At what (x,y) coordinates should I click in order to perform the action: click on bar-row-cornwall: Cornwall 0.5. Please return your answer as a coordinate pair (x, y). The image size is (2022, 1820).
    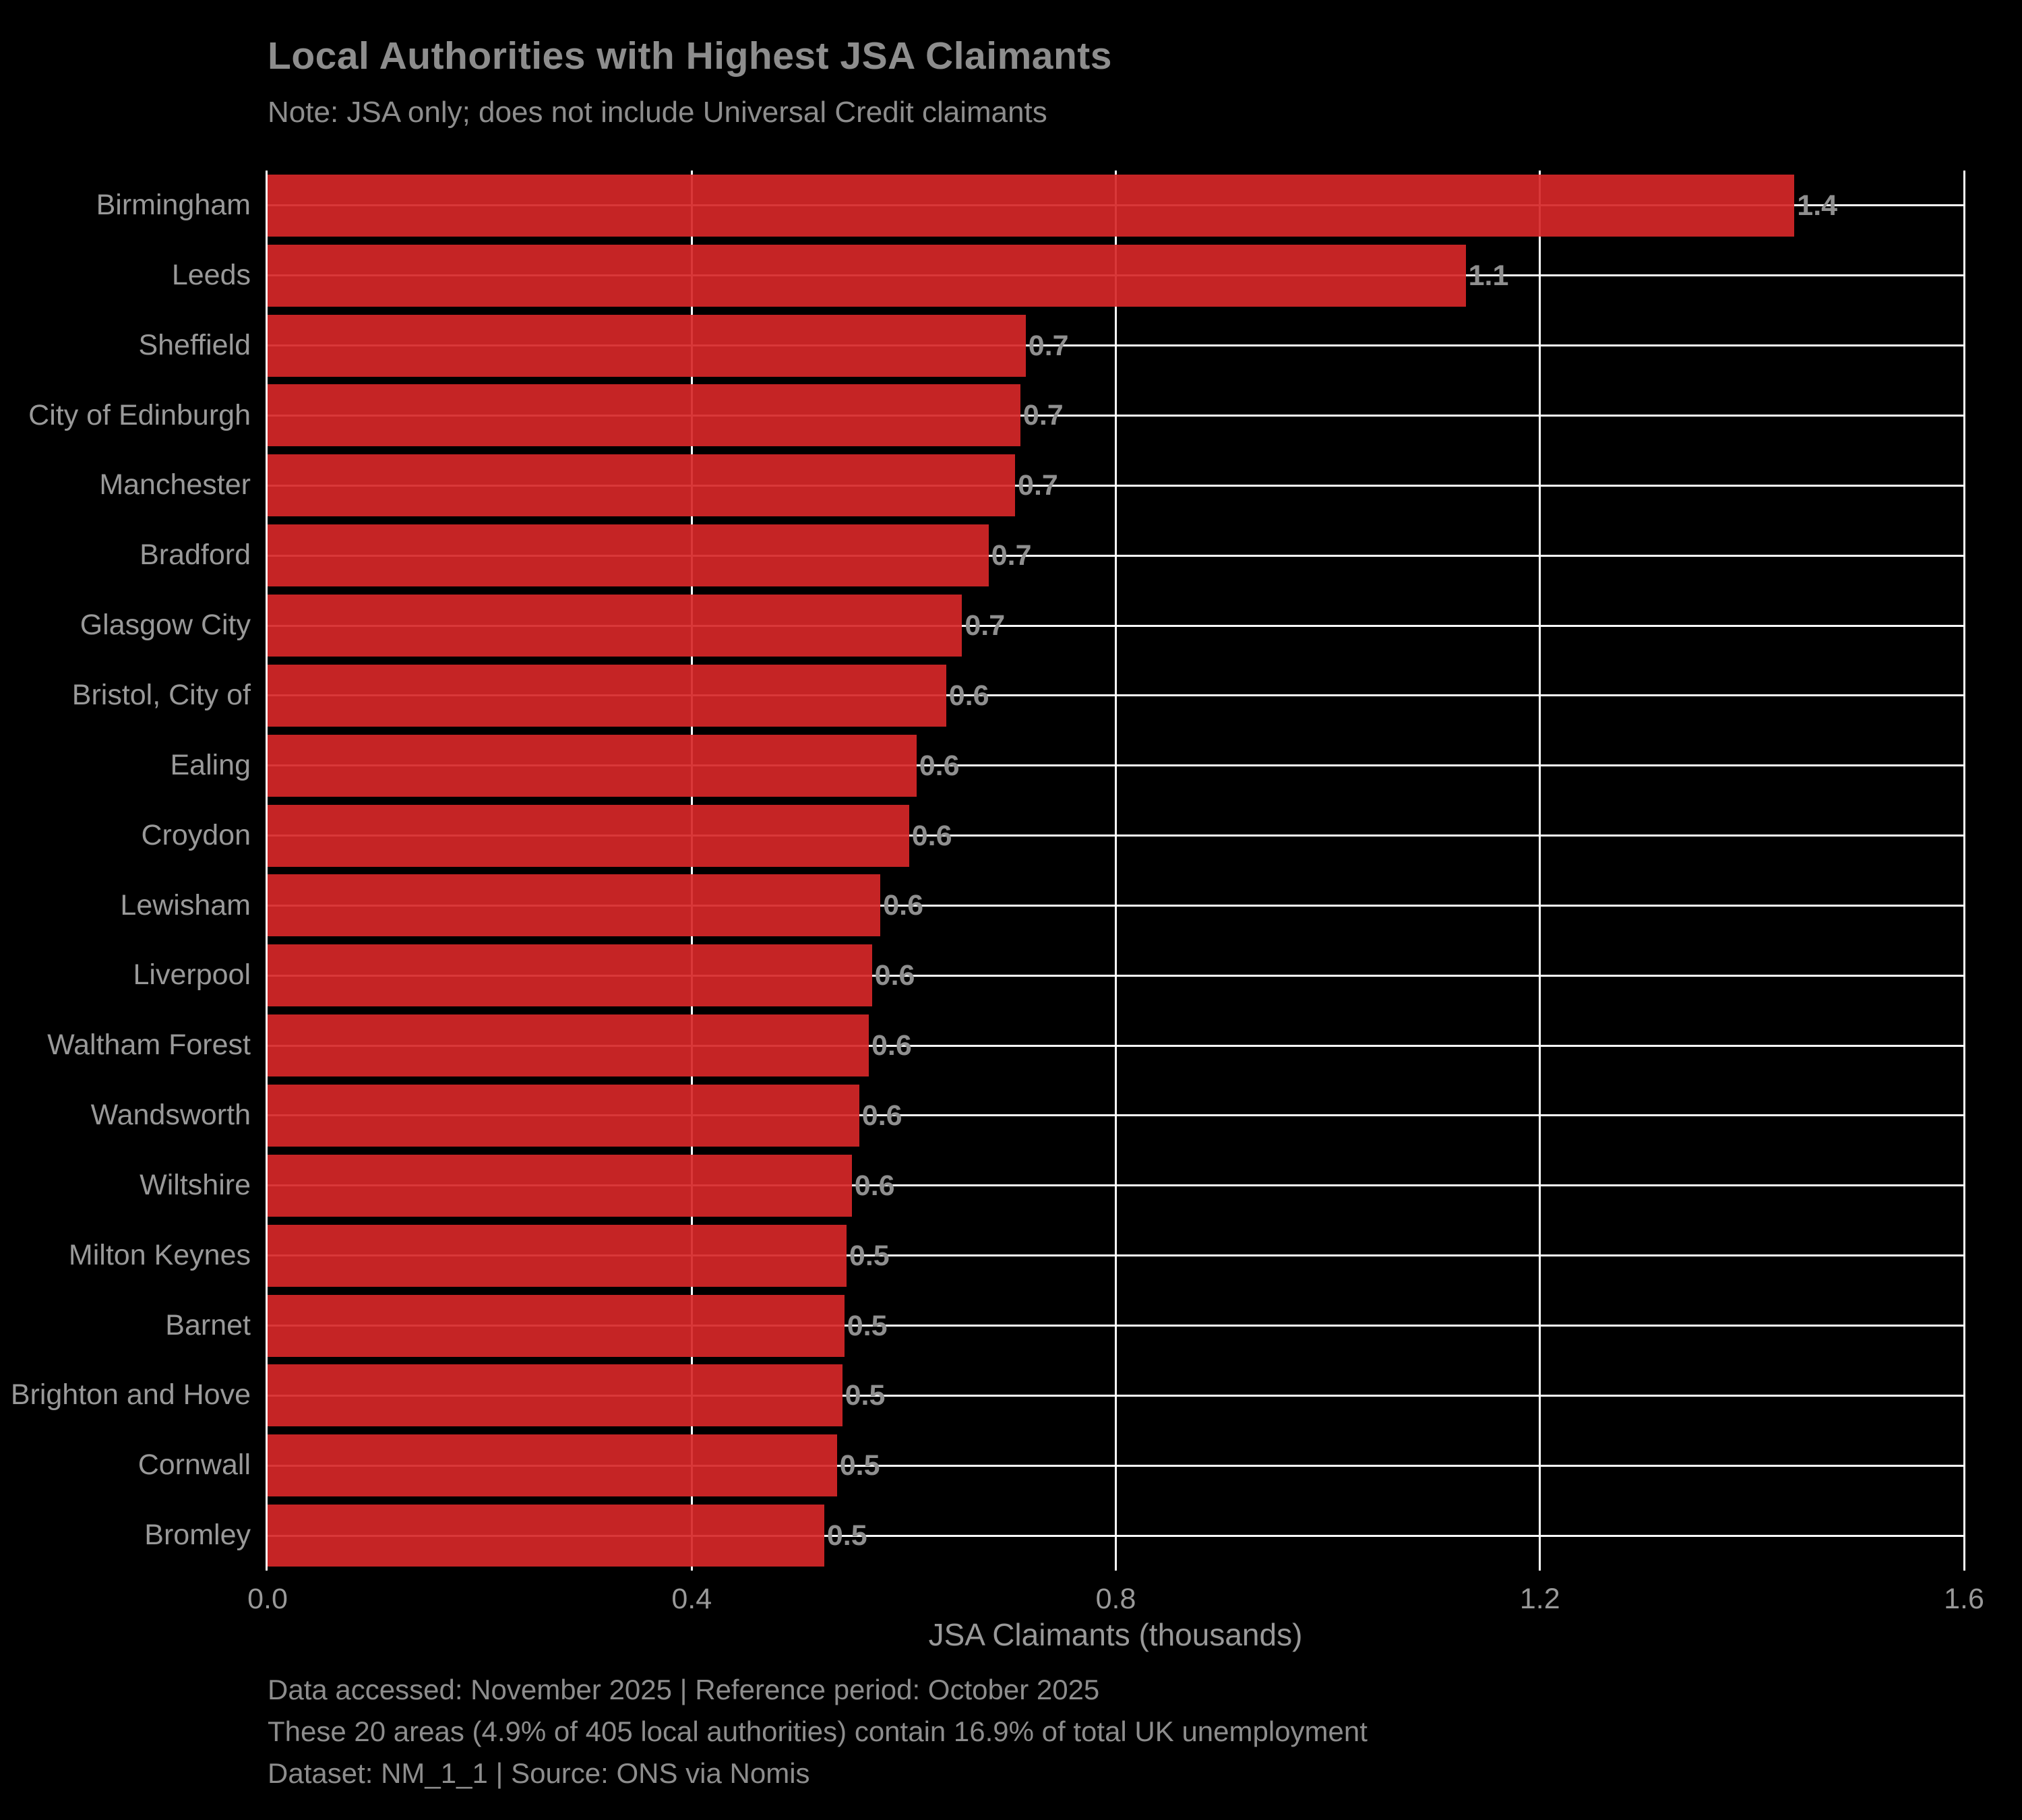
    Looking at the image, I should click on (1051, 1465).